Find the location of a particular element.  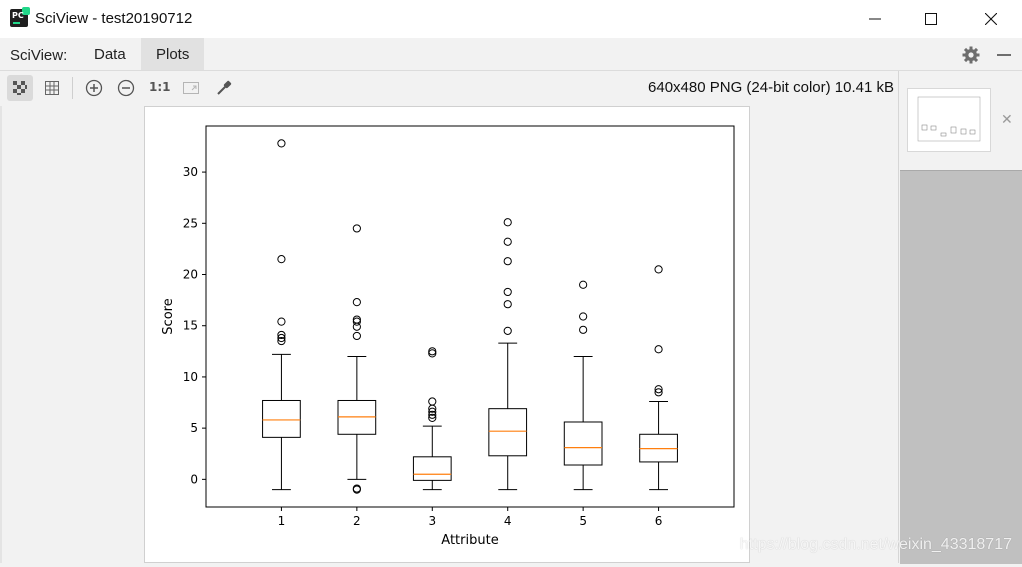

minimize-panel-icon is located at coordinates (1004, 55).